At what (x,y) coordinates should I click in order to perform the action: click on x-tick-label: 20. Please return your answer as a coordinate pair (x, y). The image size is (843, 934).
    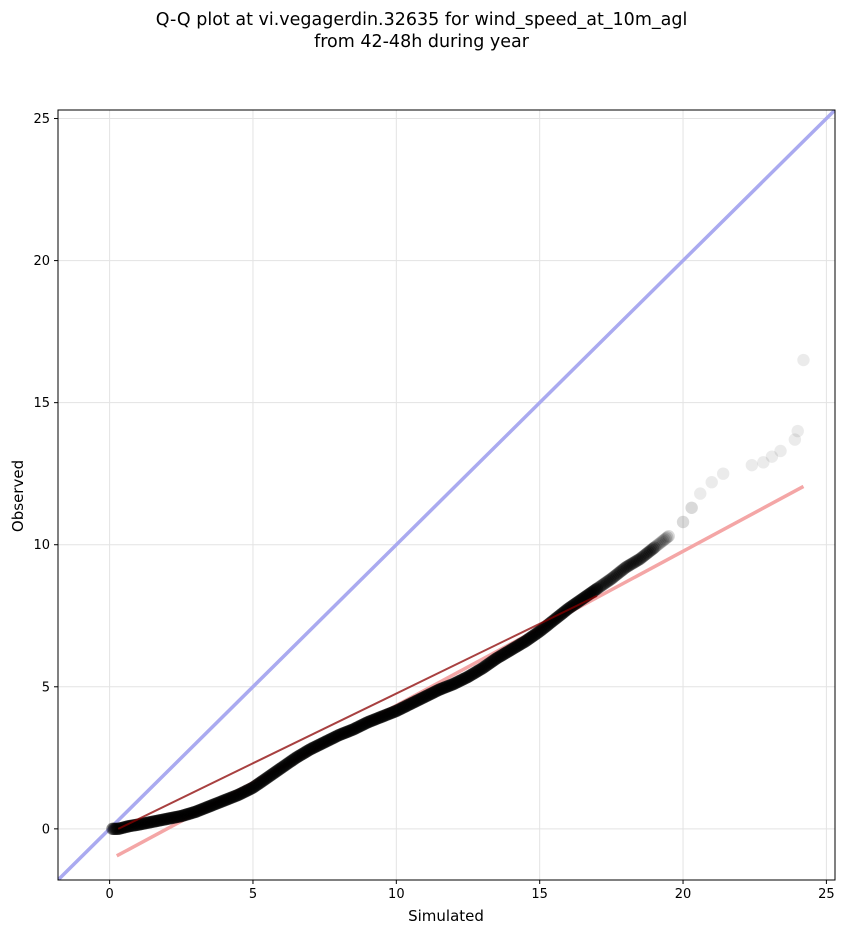
    Looking at the image, I should click on (683, 894).